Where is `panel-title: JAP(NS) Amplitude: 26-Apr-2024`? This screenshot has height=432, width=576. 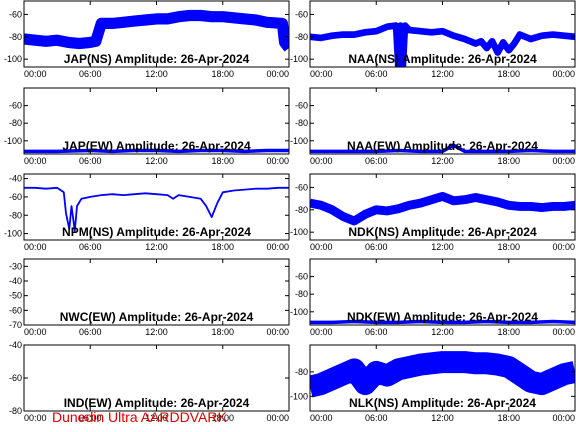
panel-title: JAP(NS) Amplitude: 26-Apr-2024 is located at coordinates (157, 59).